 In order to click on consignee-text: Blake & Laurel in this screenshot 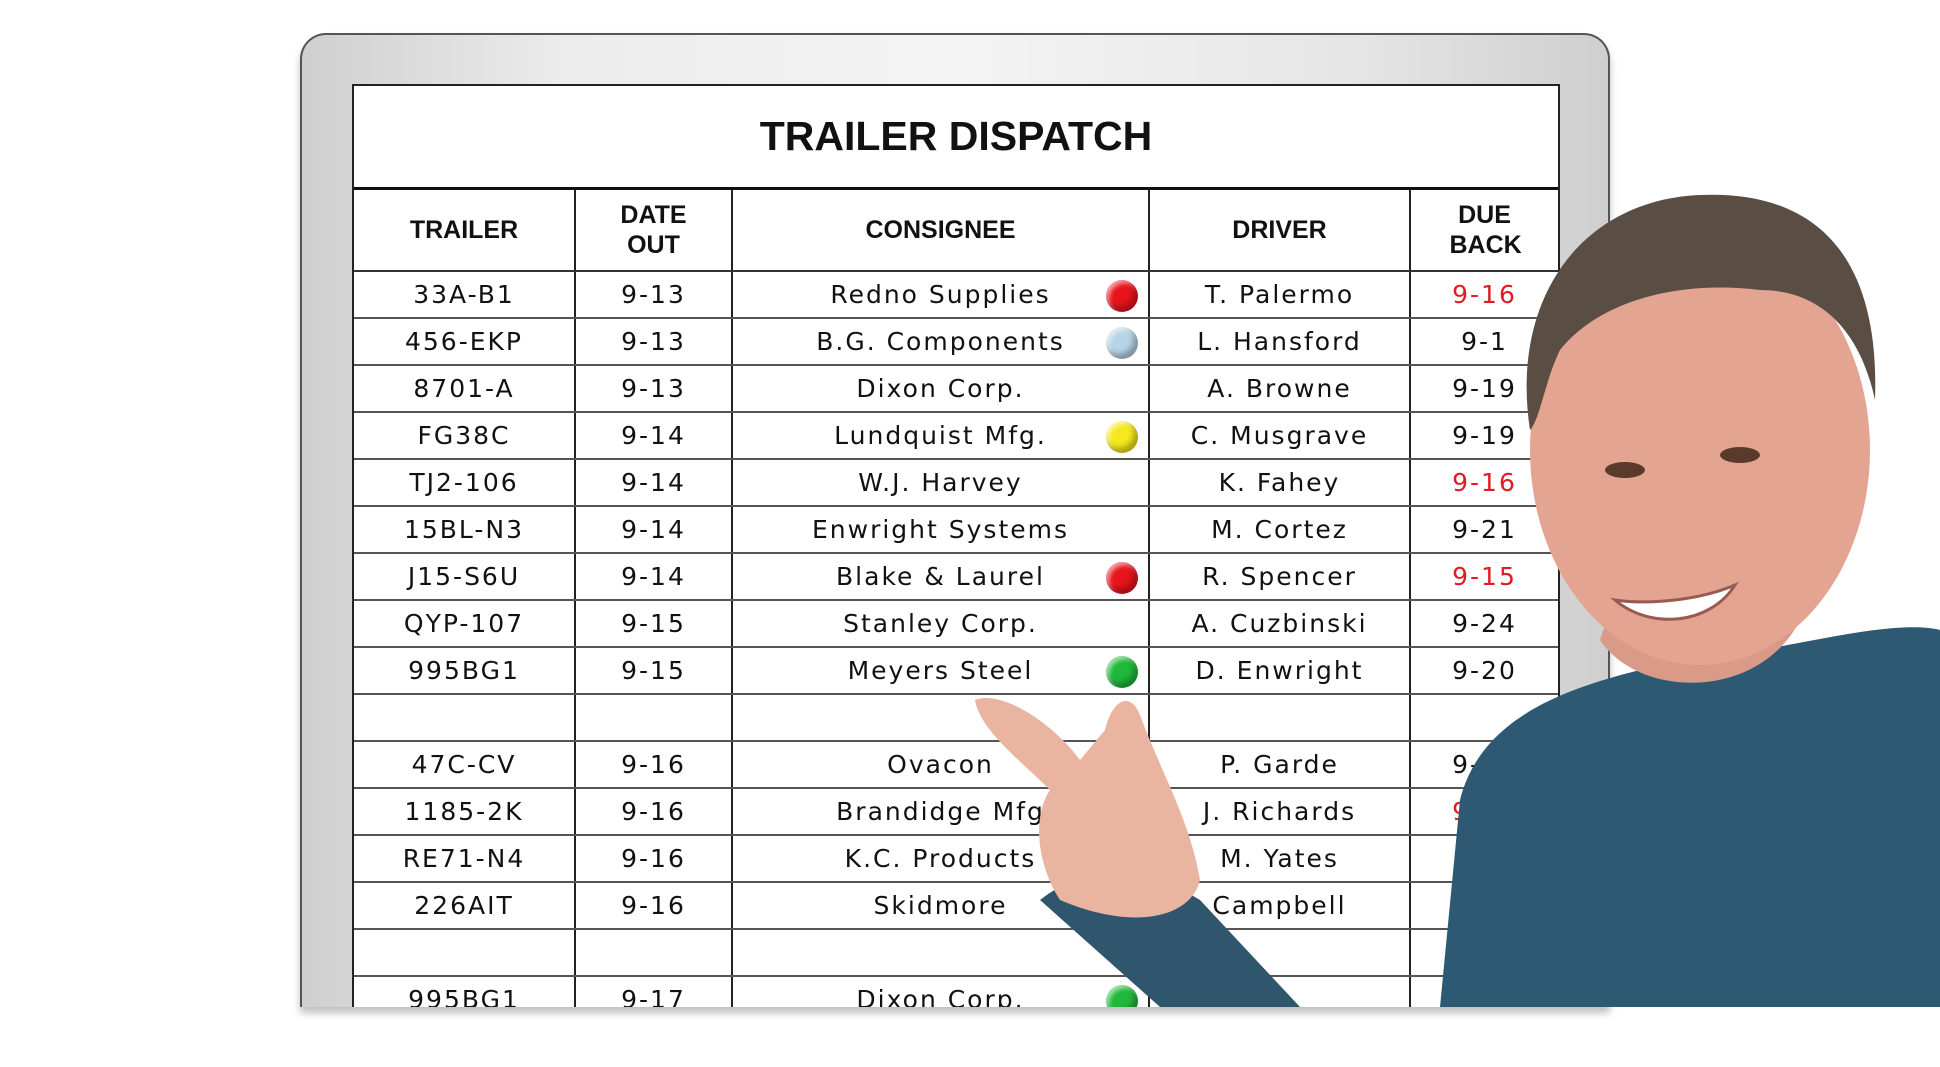, I will do `click(940, 576)`.